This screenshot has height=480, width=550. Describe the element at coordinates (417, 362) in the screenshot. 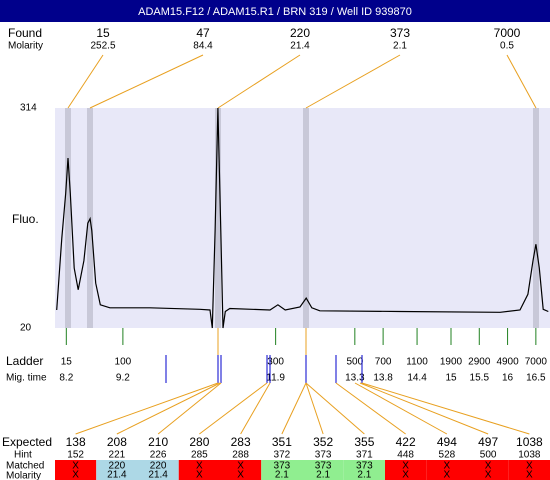

I see `ladder-size: 1100` at that location.